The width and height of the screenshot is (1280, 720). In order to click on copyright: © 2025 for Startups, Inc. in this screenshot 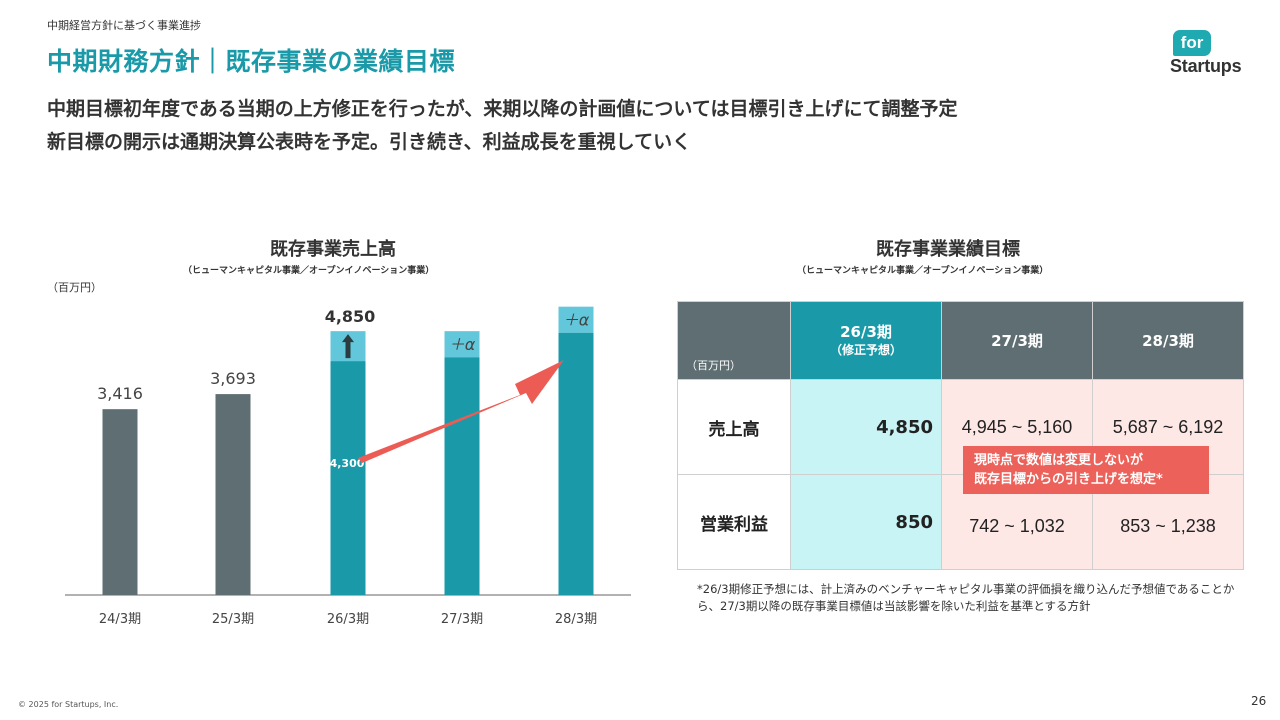, I will do `click(68, 704)`.